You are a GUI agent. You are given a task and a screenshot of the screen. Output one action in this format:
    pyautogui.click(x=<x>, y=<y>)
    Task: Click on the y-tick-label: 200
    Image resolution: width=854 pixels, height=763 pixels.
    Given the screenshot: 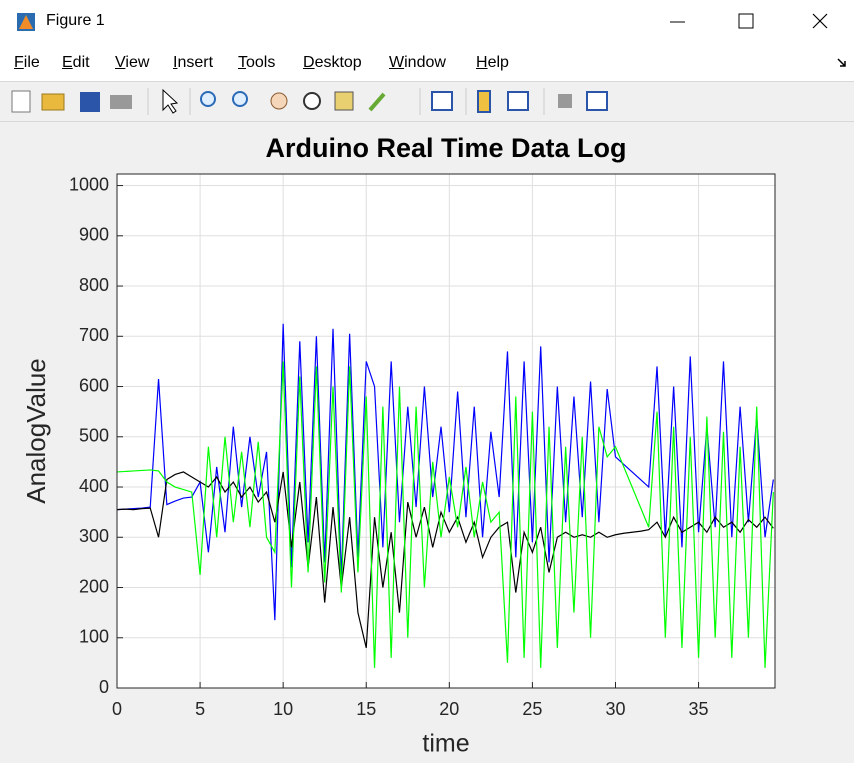 What is the action you would take?
    pyautogui.click(x=94, y=586)
    